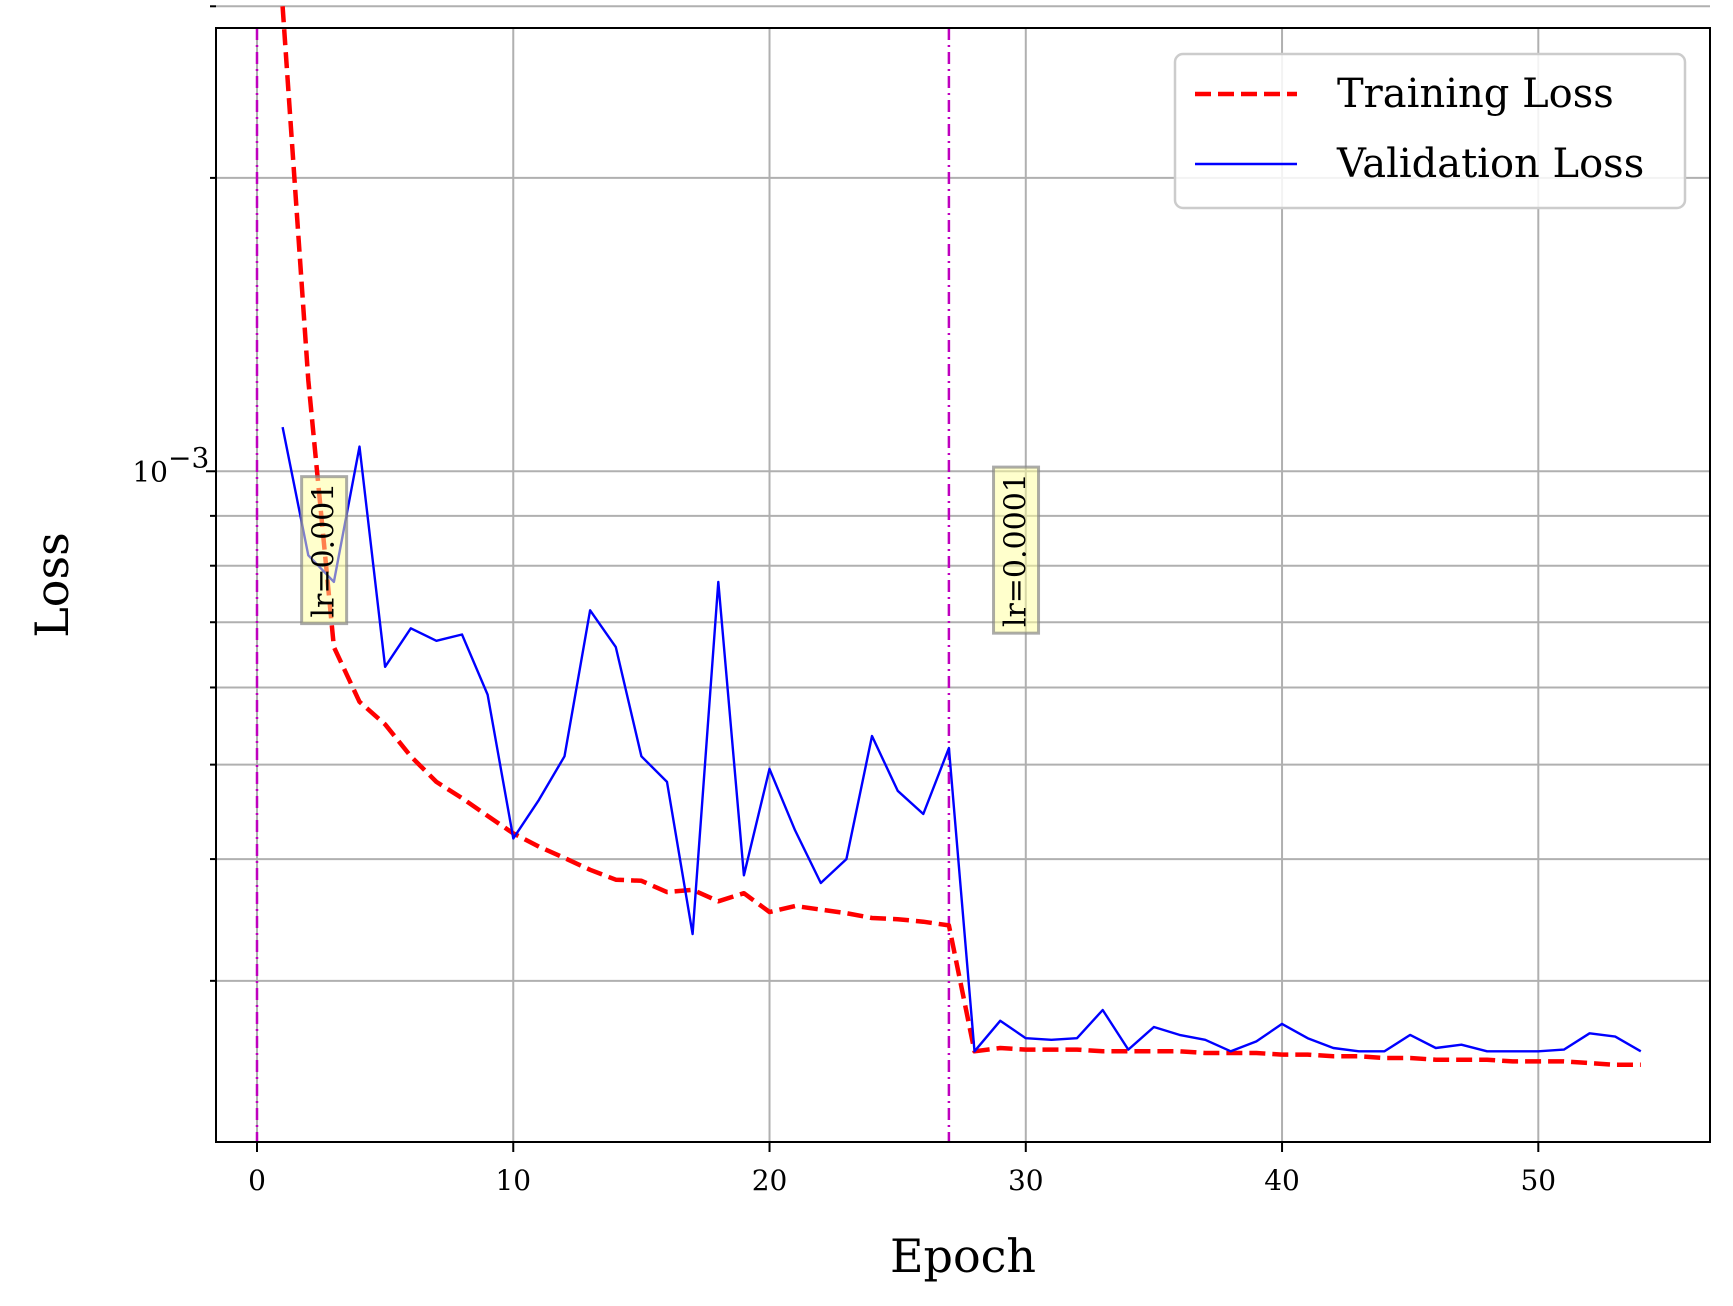  I want to click on x-tick-label: 40, so click(1282, 1180).